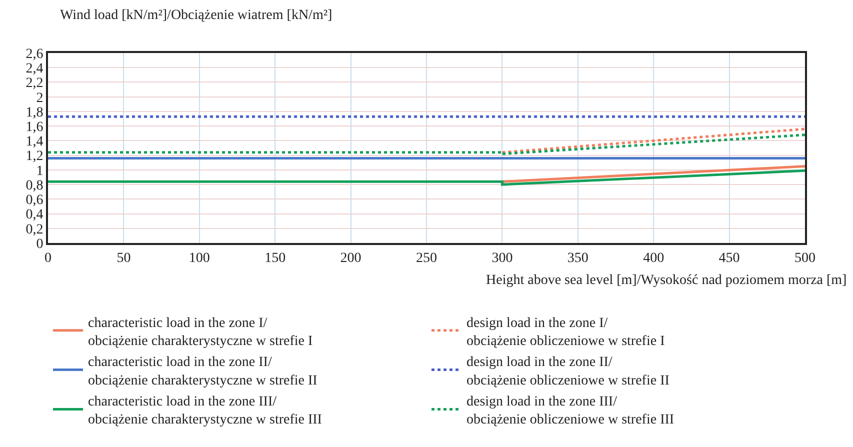 This screenshot has width=853, height=447. I want to click on y-tick-label: 2, so click(40, 98).